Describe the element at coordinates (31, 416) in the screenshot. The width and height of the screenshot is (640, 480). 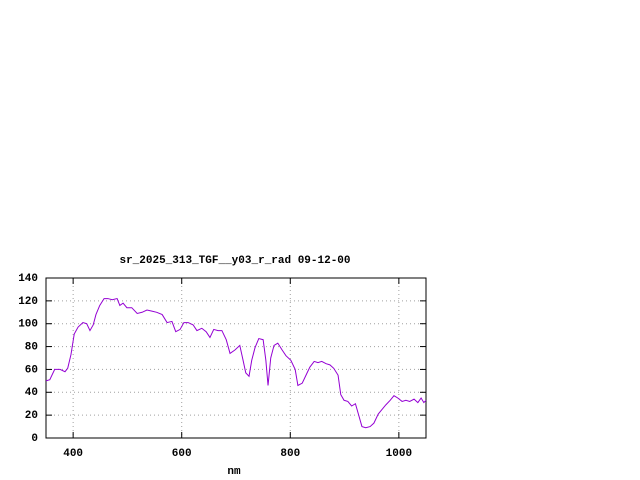
I see `y-tick-label: 20` at that location.